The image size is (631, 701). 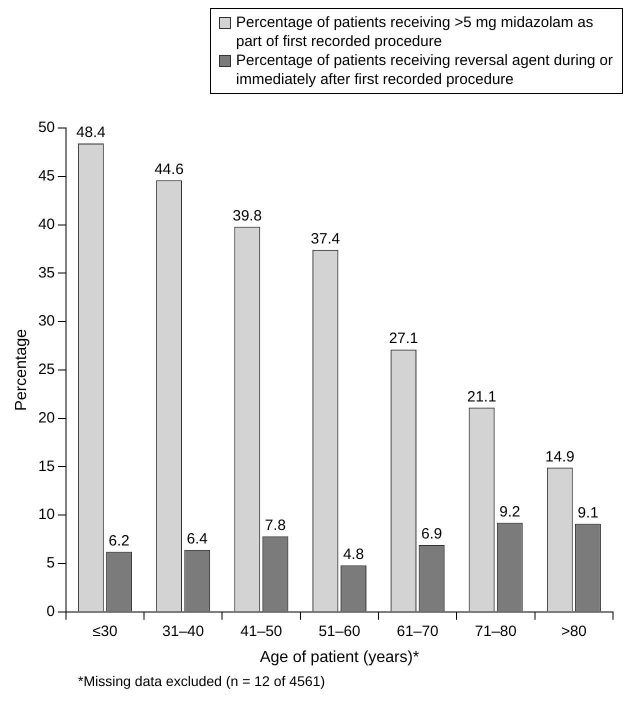 What do you see at coordinates (46, 273) in the screenshot?
I see `y-tick-label: 35` at bounding box center [46, 273].